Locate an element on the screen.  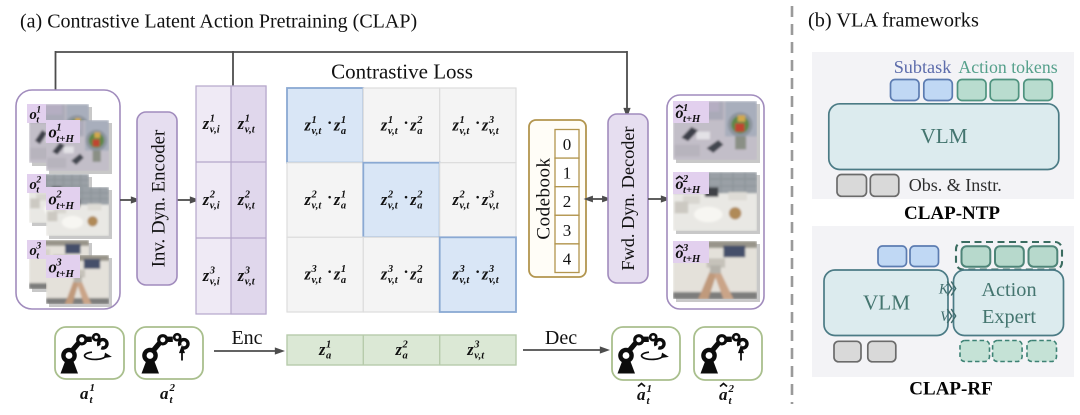
svg-text: 0 is located at coordinates (567, 144).